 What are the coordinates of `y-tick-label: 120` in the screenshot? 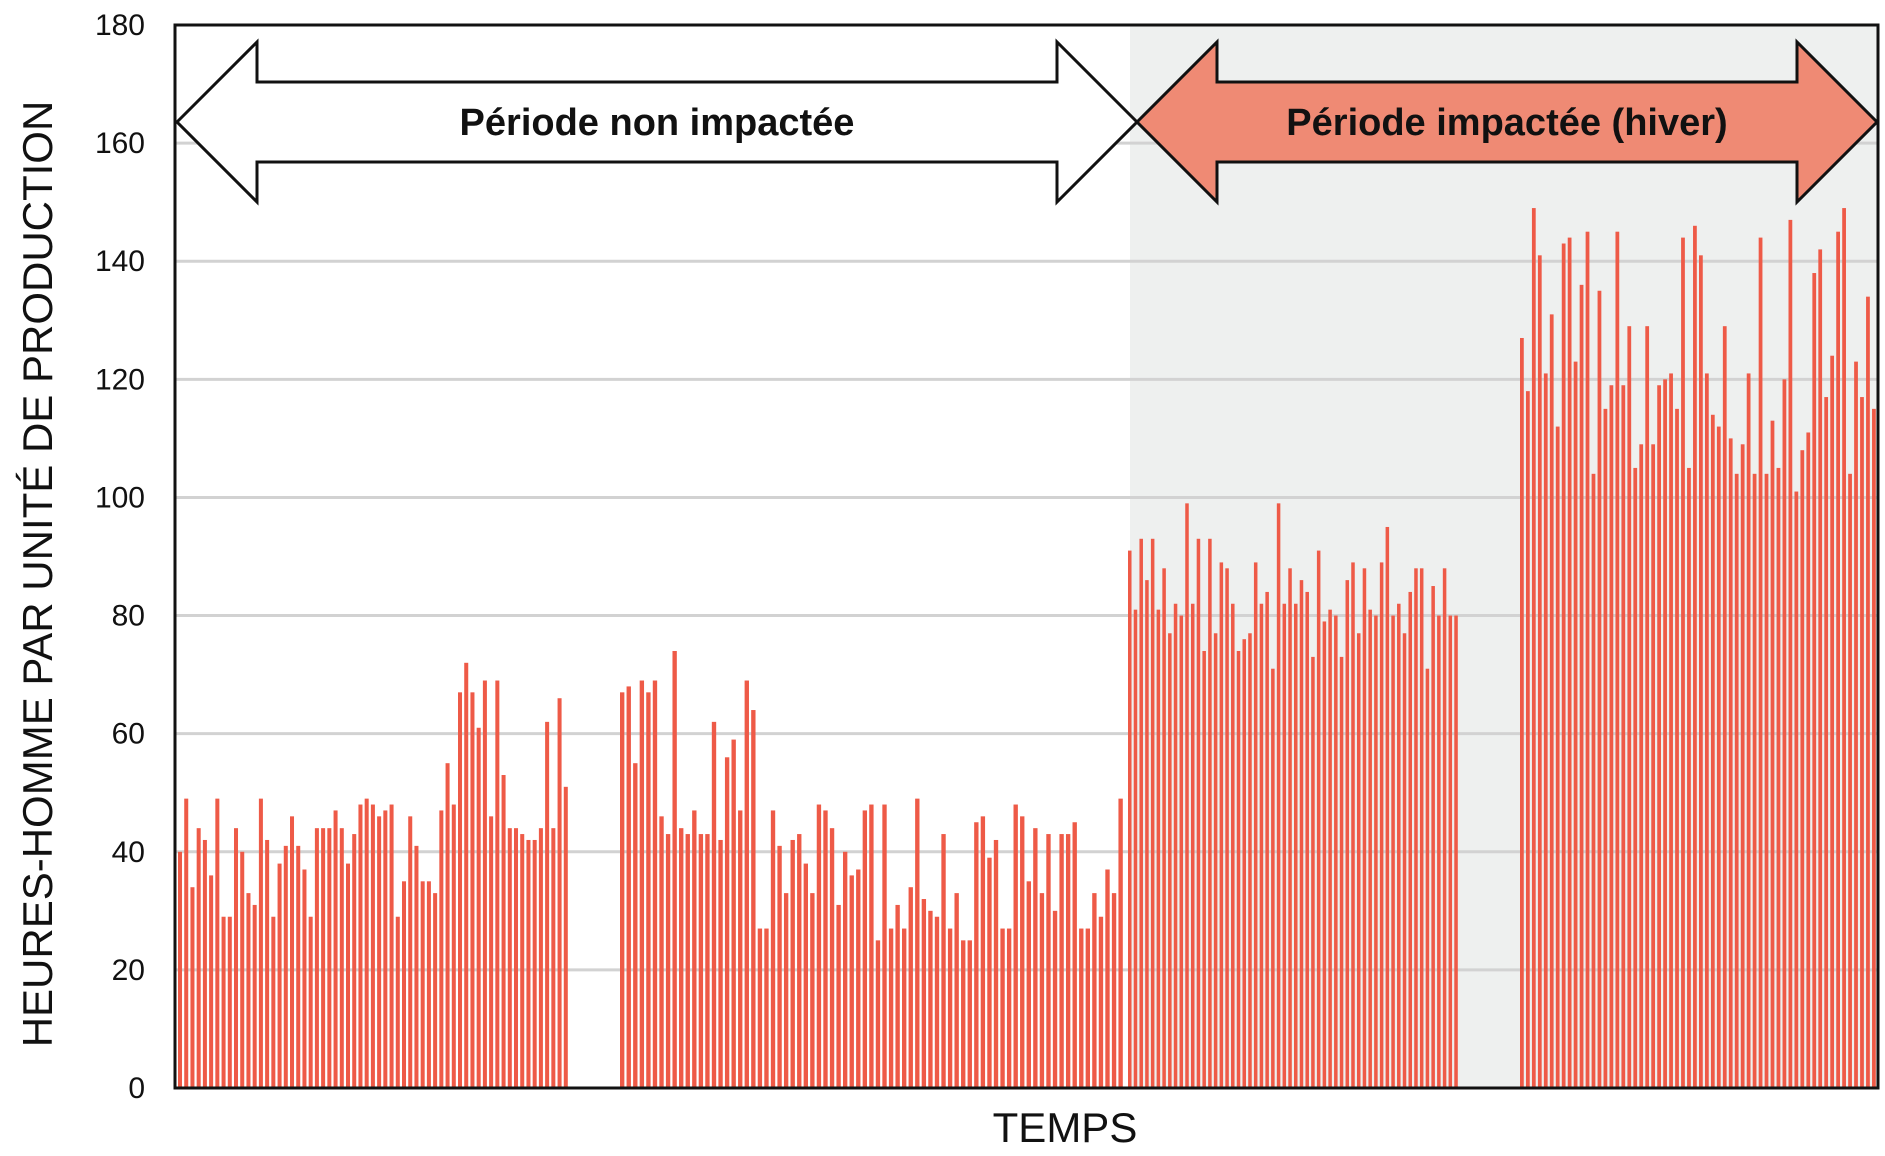 It's located at (120, 379).